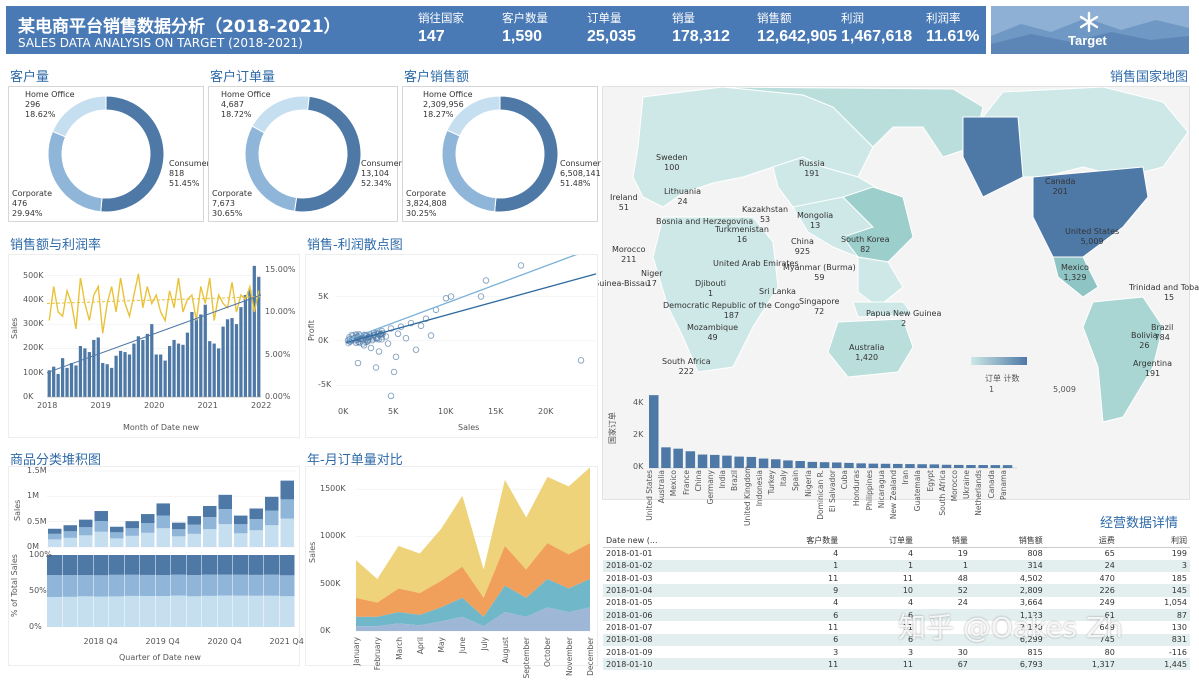 This screenshot has width=1199, height=683. Describe the element at coordinates (37, 521) in the screenshot. I see `y-tick: 0.5M` at that location.